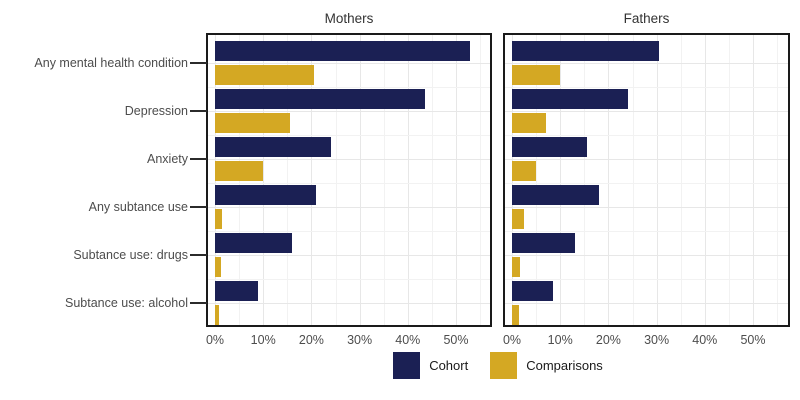 The height and width of the screenshot is (400, 800). Describe the element at coordinates (360, 340) in the screenshot. I see `x-axis-tick-label: 30%` at that location.